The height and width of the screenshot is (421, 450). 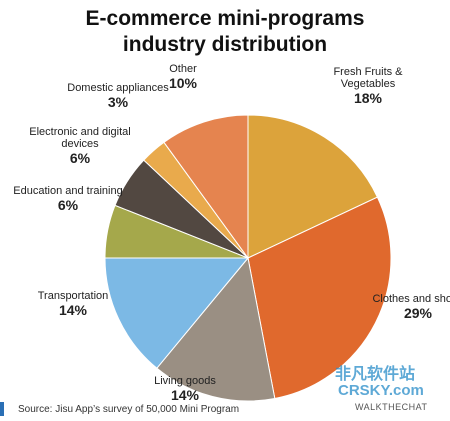 What do you see at coordinates (68, 191) in the screenshot?
I see `category-label: Education and training` at bounding box center [68, 191].